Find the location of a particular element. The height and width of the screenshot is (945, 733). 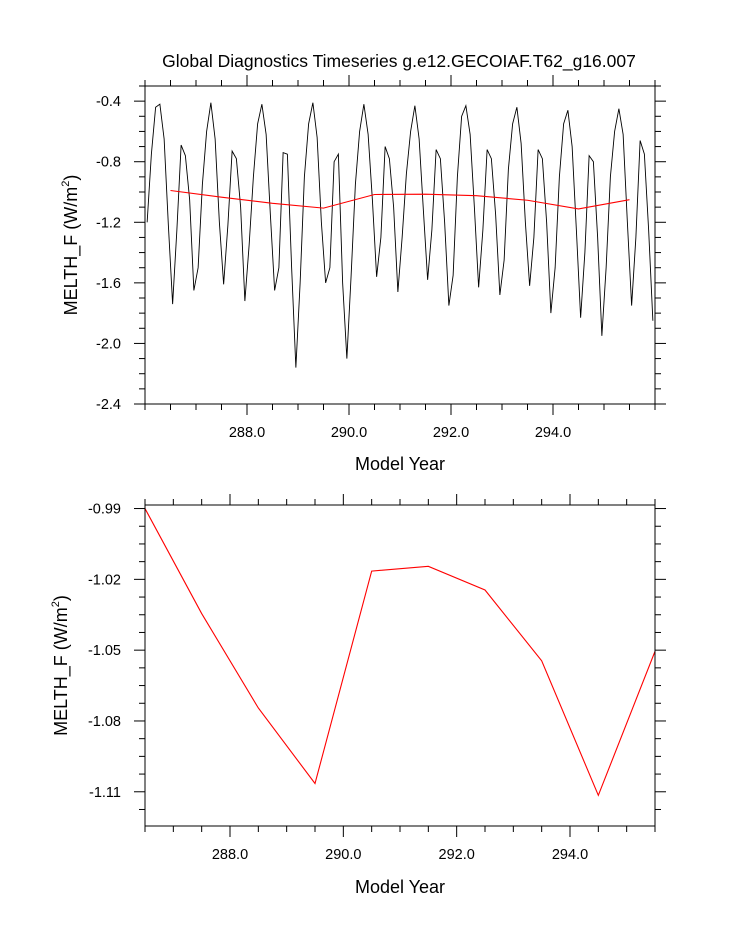

y-tick-label: -1.6 is located at coordinates (108, 284).